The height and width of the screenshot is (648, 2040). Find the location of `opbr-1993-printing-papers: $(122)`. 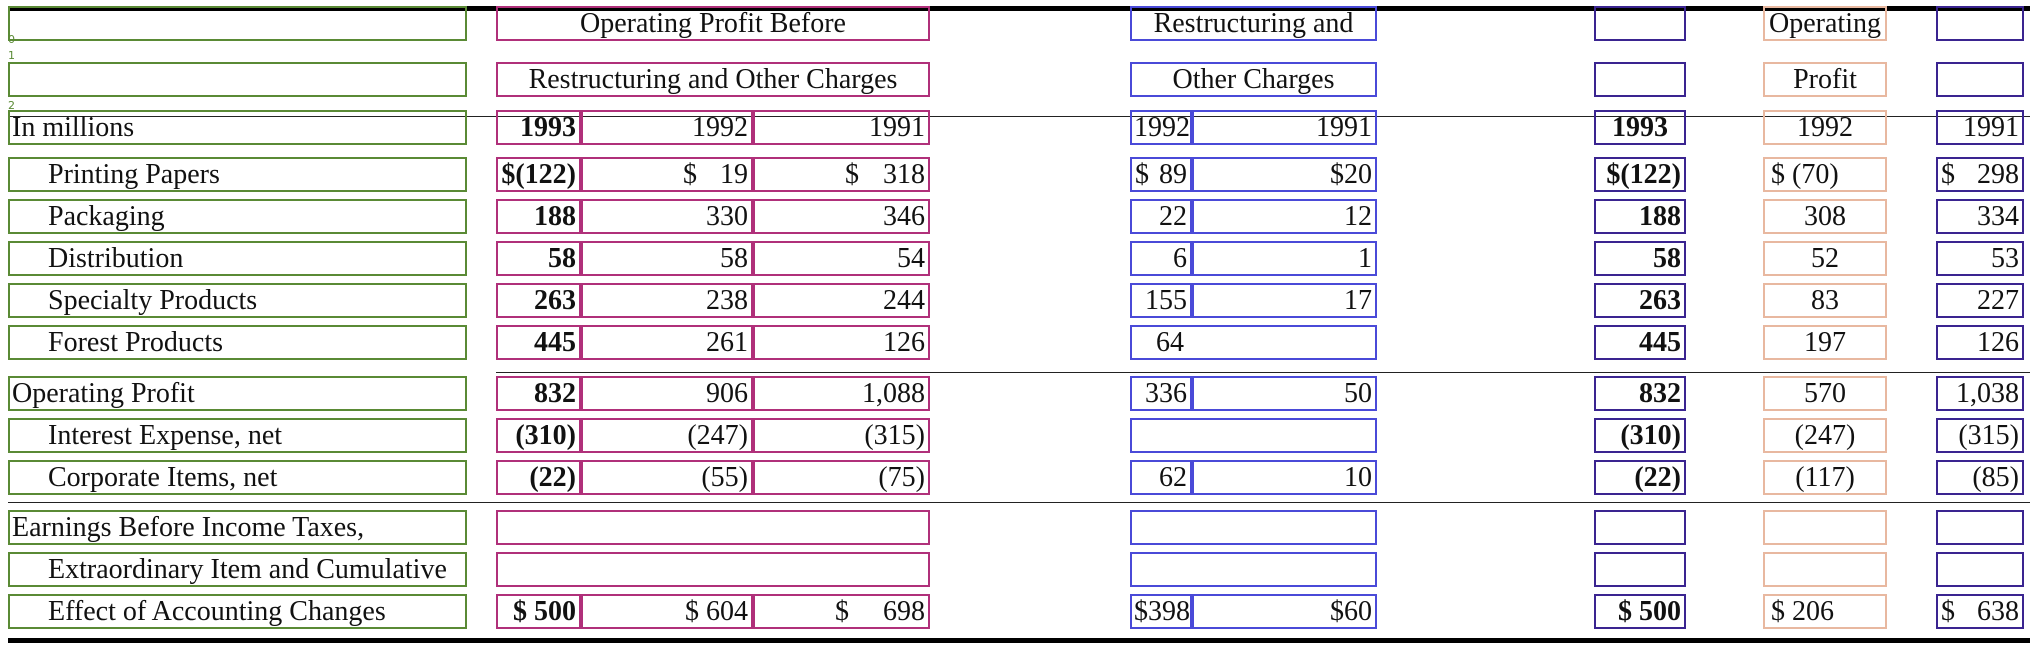

opbr-1993-printing-papers: $(122) is located at coordinates (538, 174).